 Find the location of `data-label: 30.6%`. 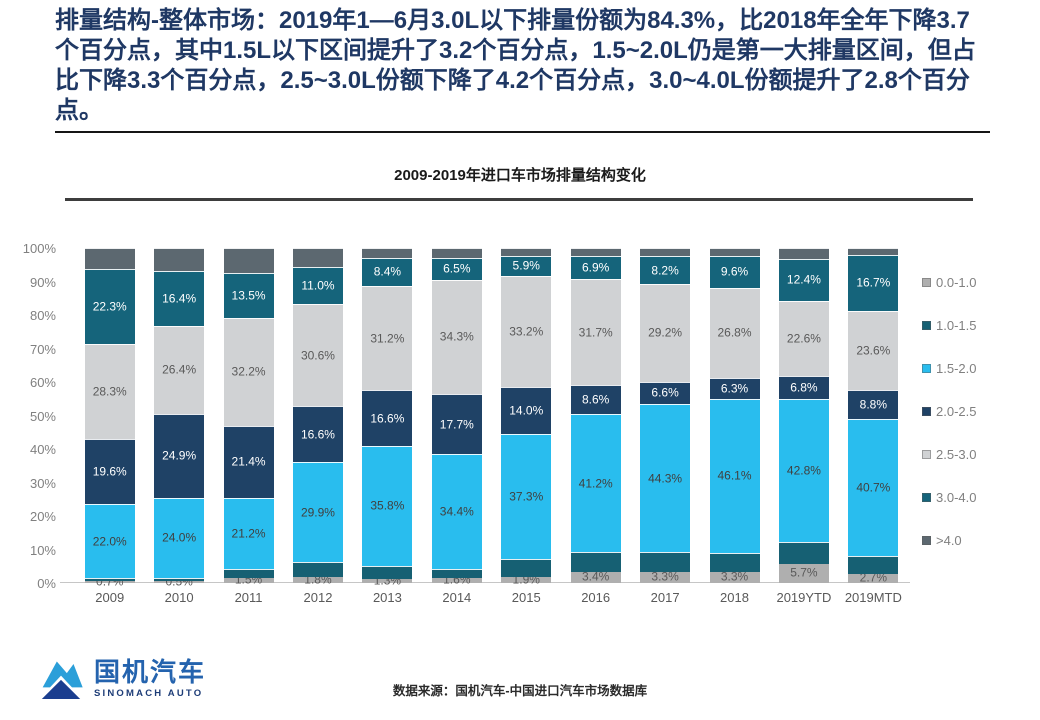

data-label: 30.6% is located at coordinates (317, 355).